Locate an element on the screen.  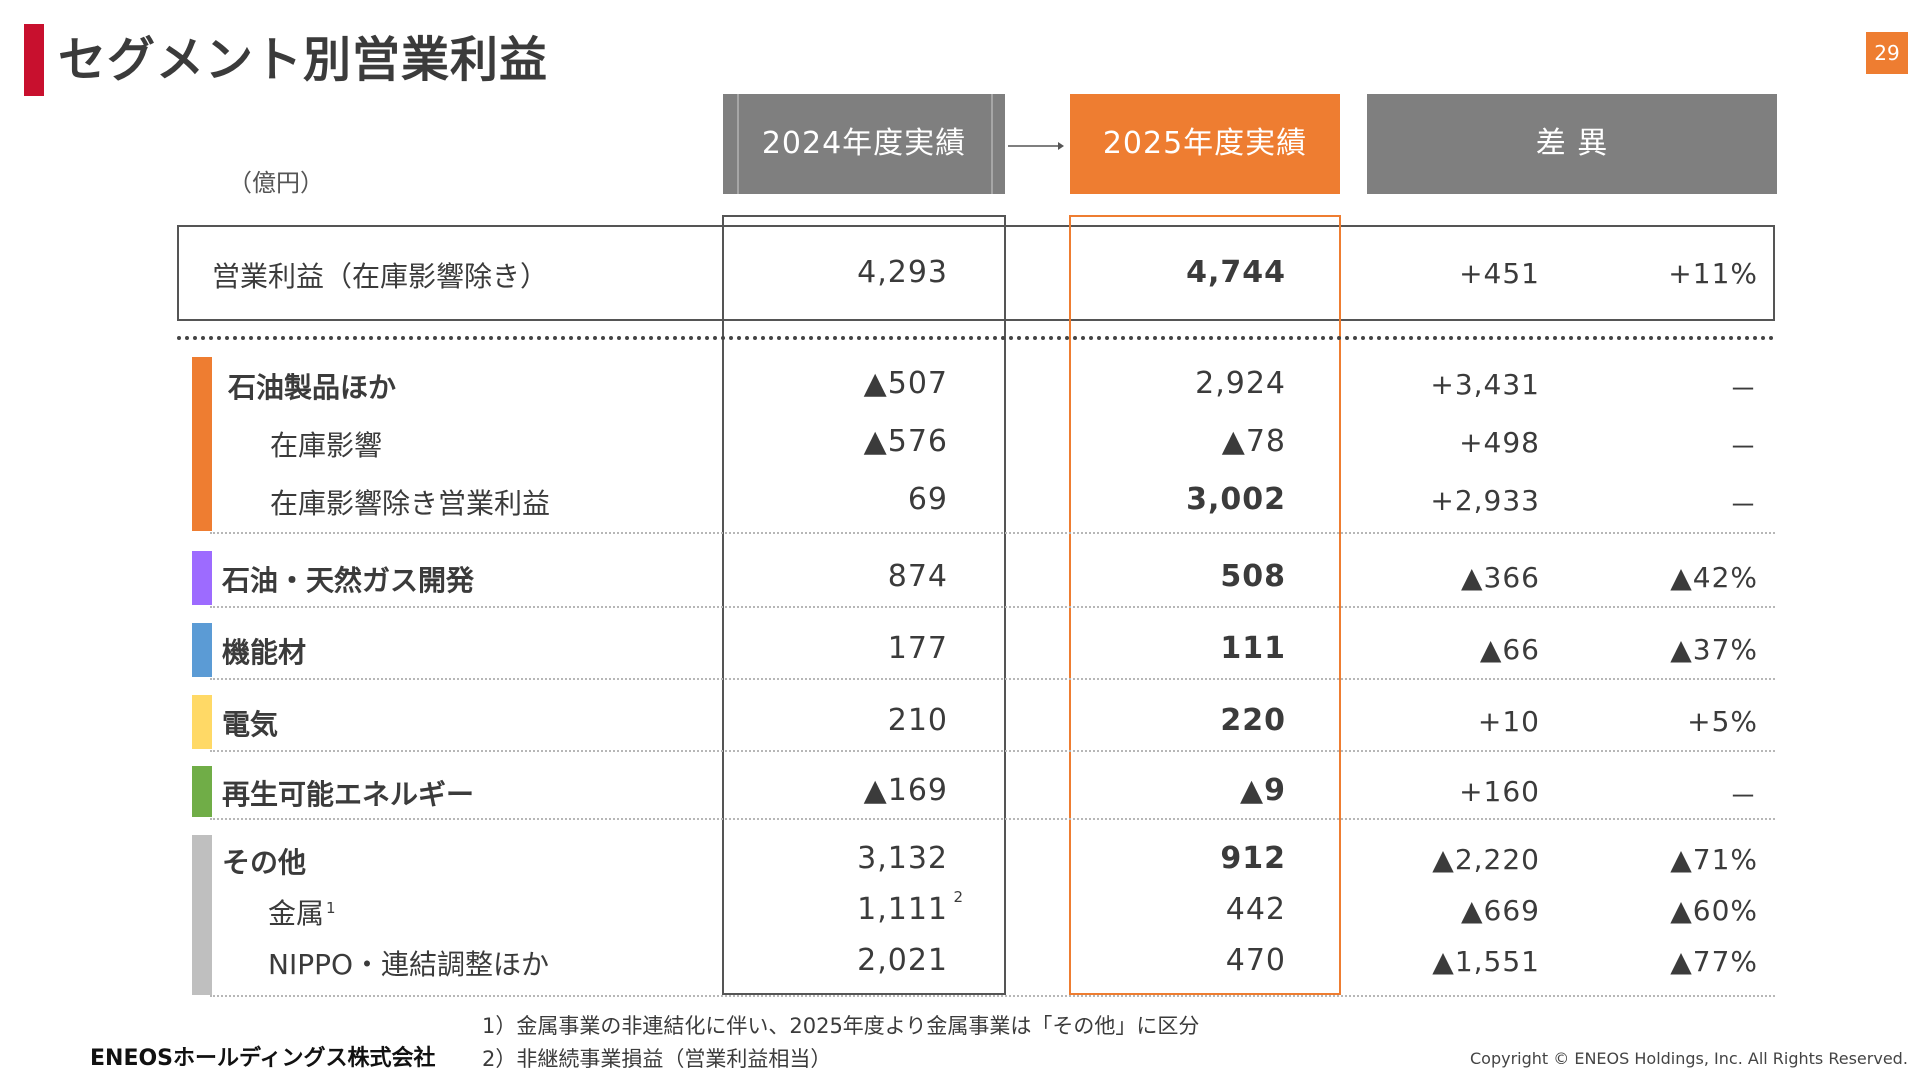
cell-diff: +10 is located at coordinates (1508, 721).